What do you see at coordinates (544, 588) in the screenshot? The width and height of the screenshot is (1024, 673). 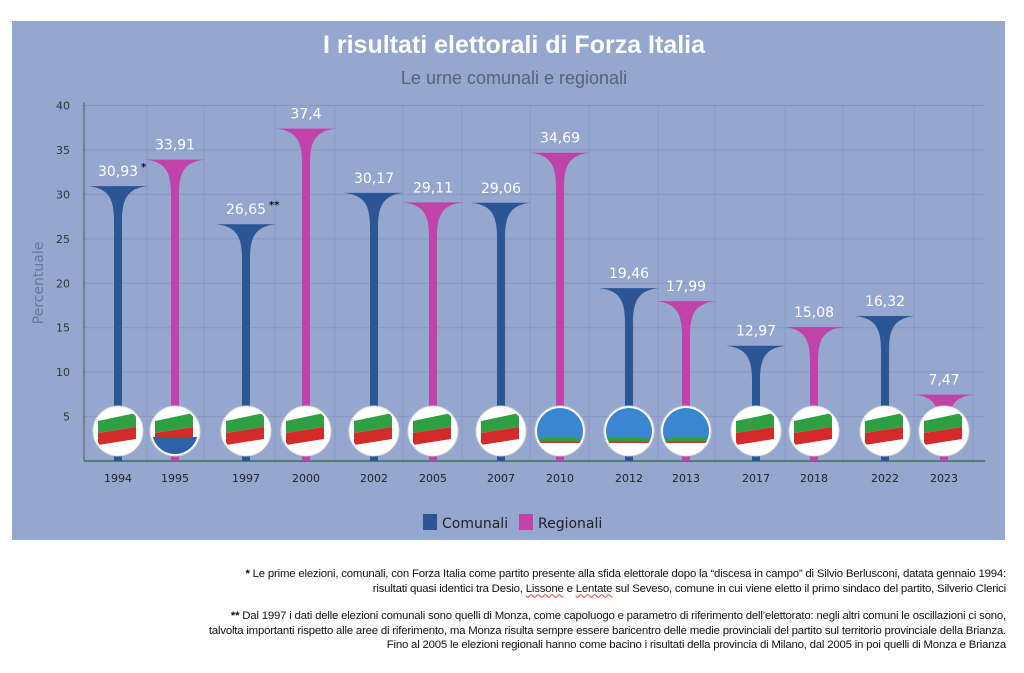 I see `footnote-text: Lissone` at bounding box center [544, 588].